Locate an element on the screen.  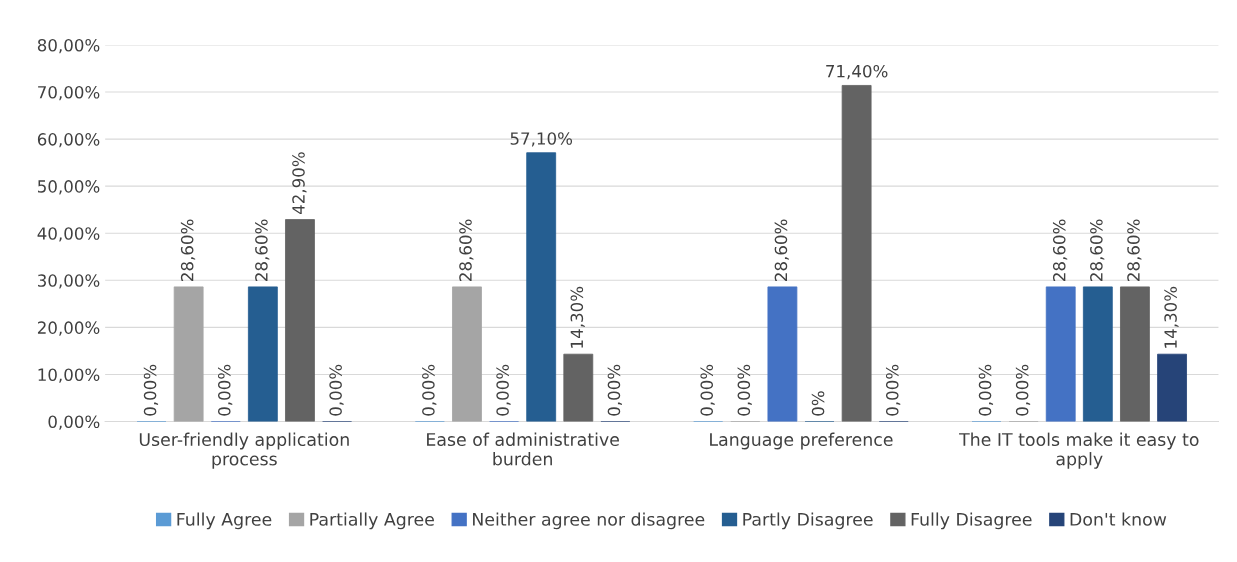
x-tick-label: Ease of administrative burden is located at coordinates (523, 449).